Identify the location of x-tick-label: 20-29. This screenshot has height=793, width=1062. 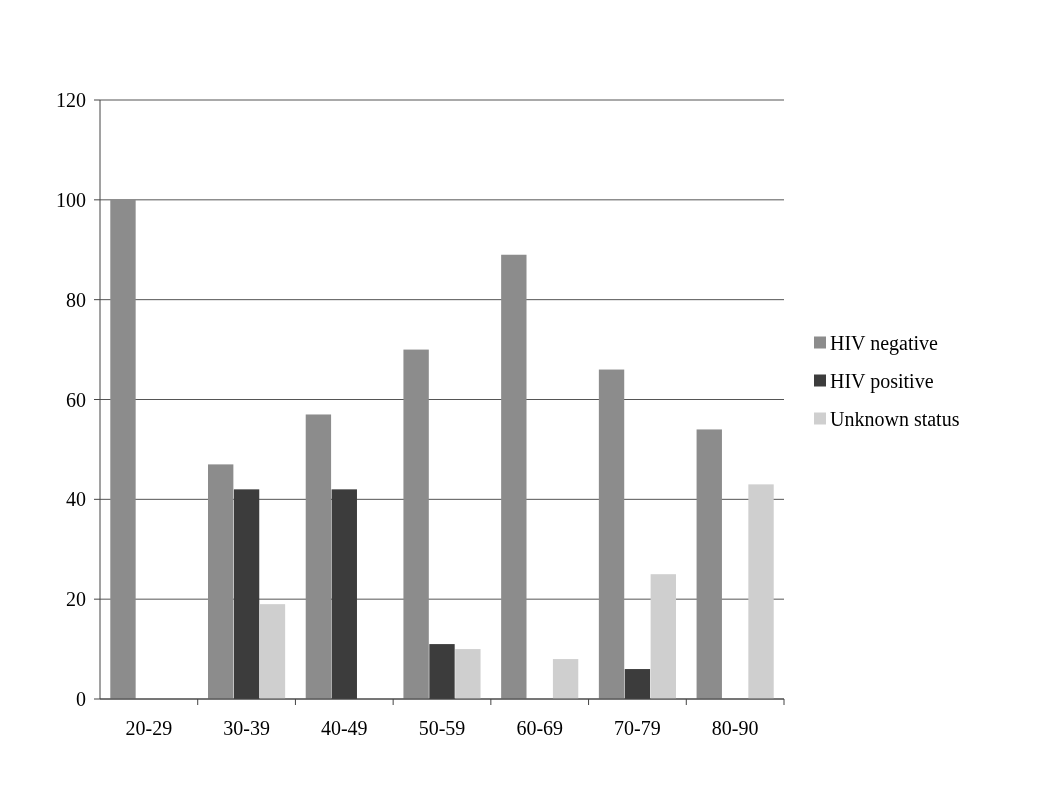
(149, 728).